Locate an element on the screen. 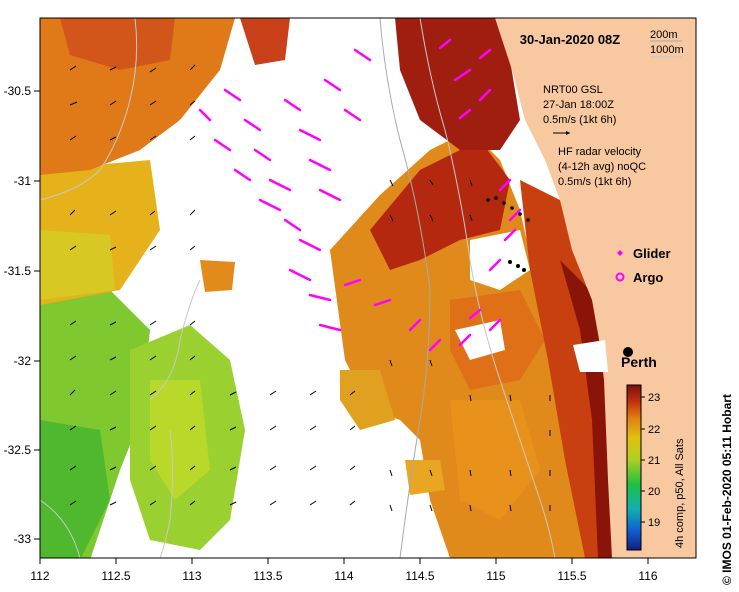 This screenshot has height=592, width=739. x-tick-label: 114 is located at coordinates (343, 576).